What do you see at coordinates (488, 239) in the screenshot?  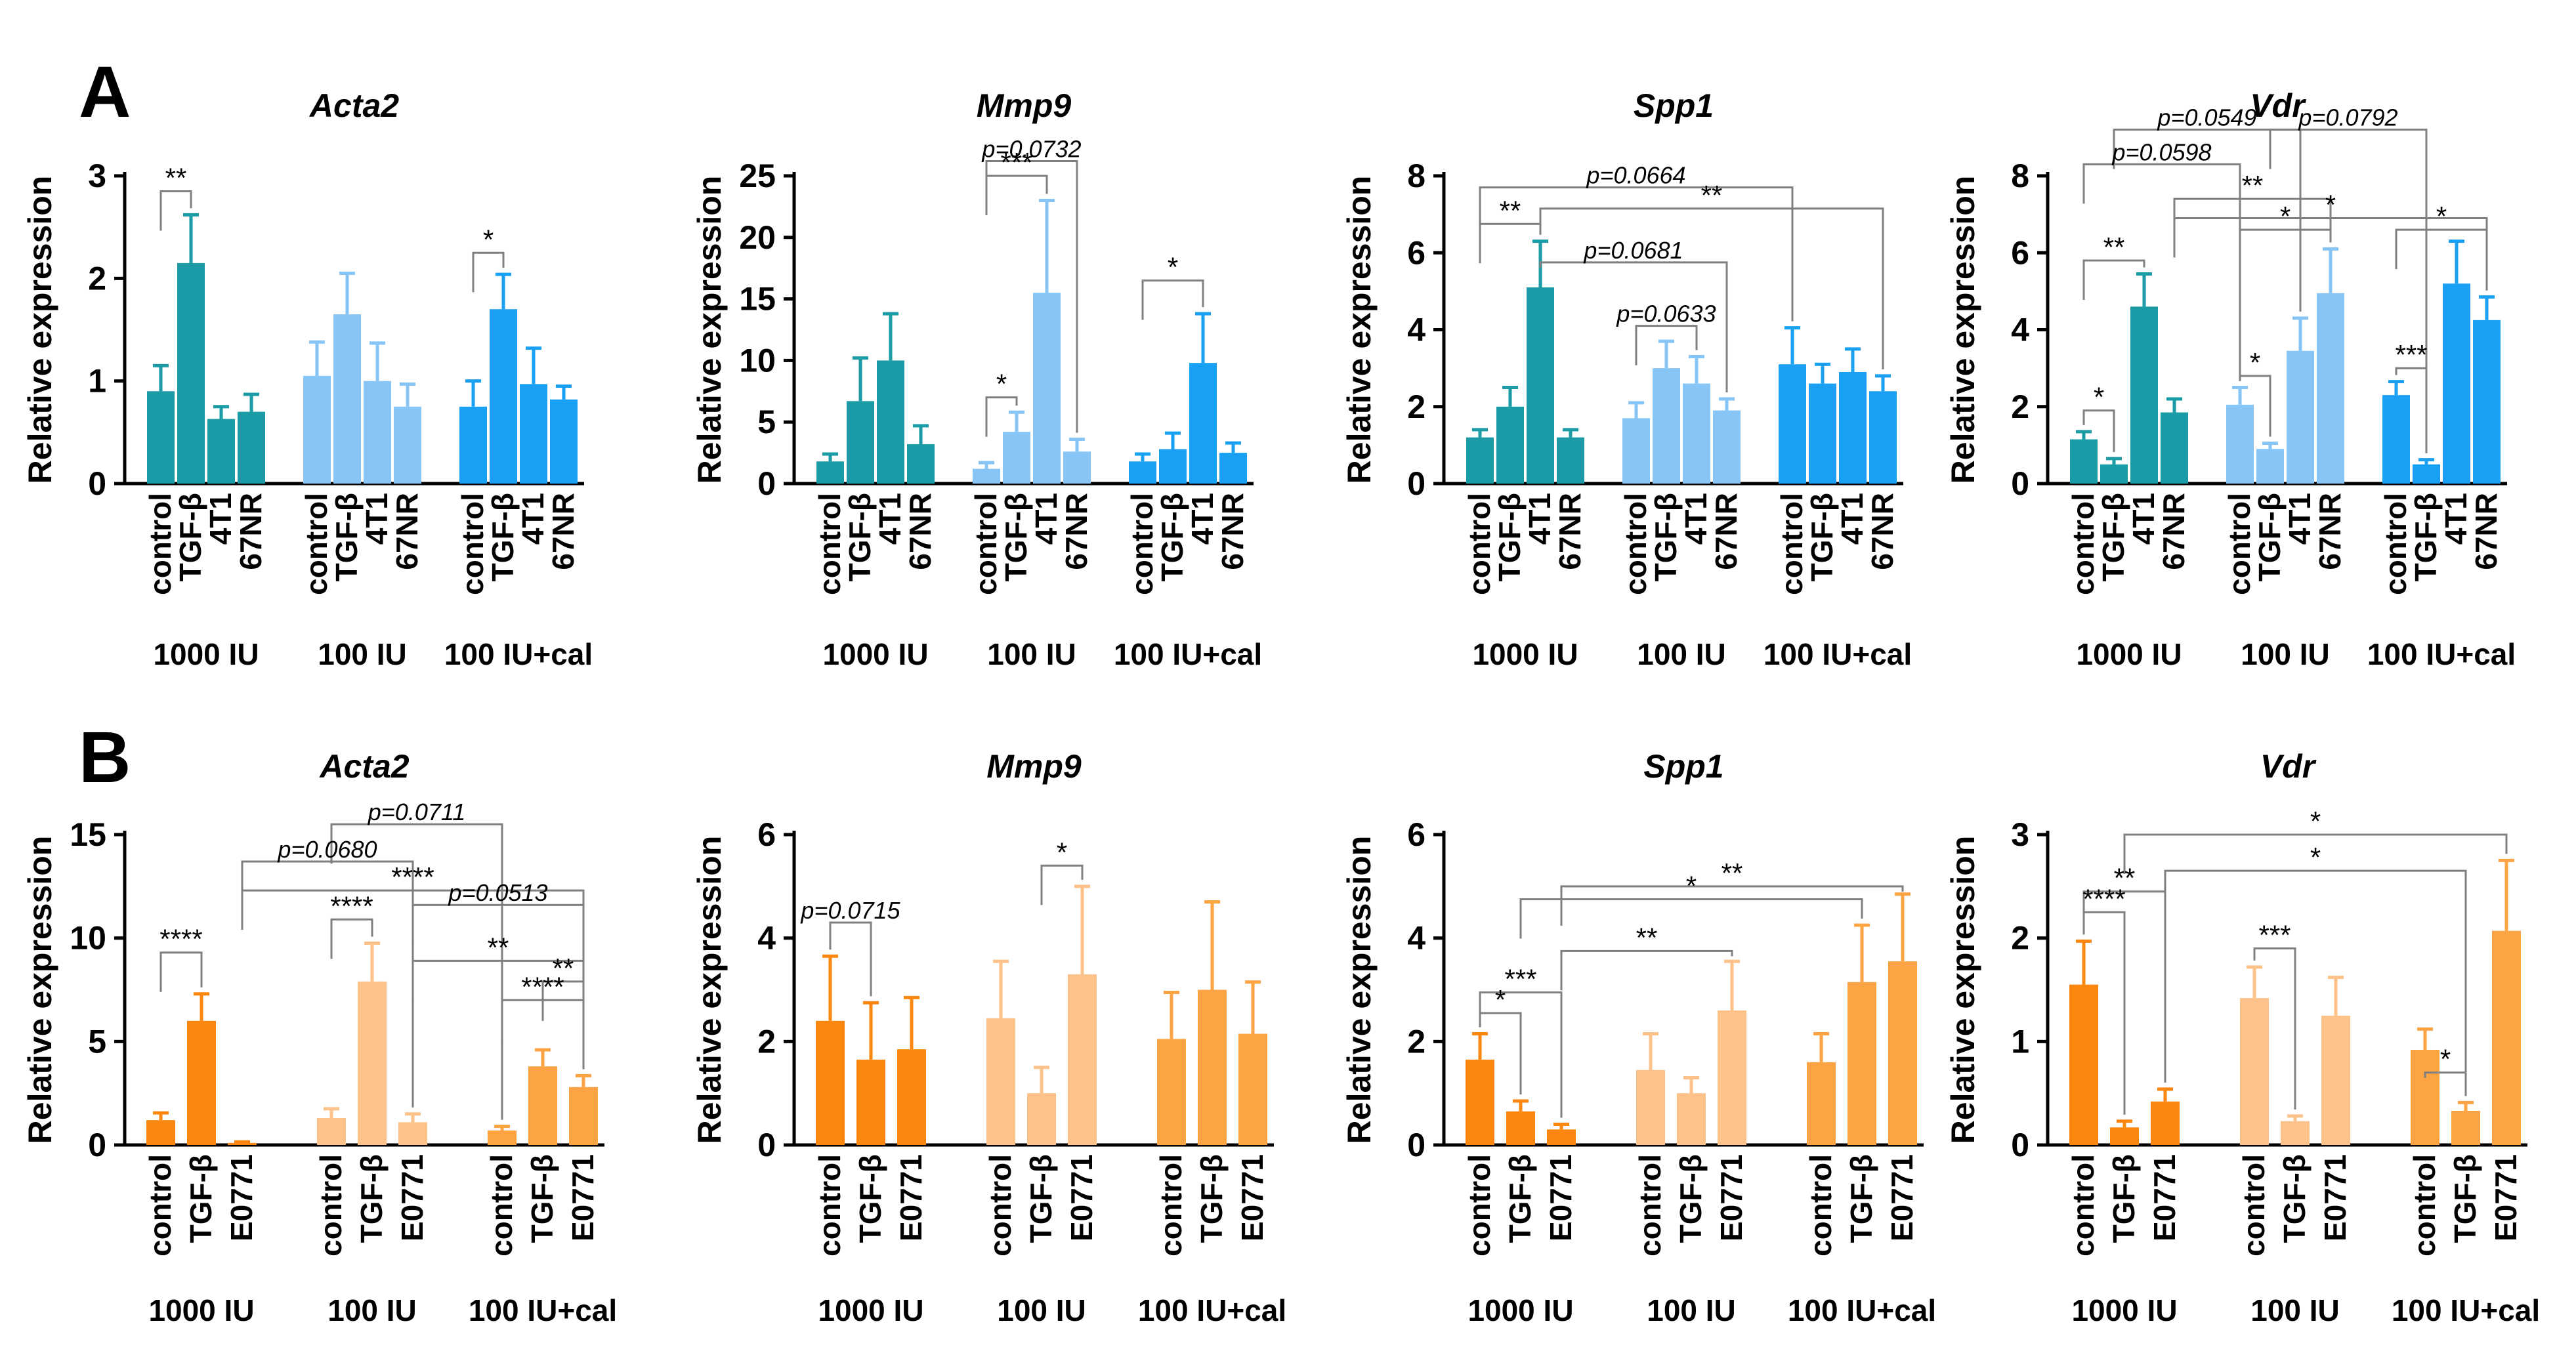 I see `a-acta2-significance-label: *` at bounding box center [488, 239].